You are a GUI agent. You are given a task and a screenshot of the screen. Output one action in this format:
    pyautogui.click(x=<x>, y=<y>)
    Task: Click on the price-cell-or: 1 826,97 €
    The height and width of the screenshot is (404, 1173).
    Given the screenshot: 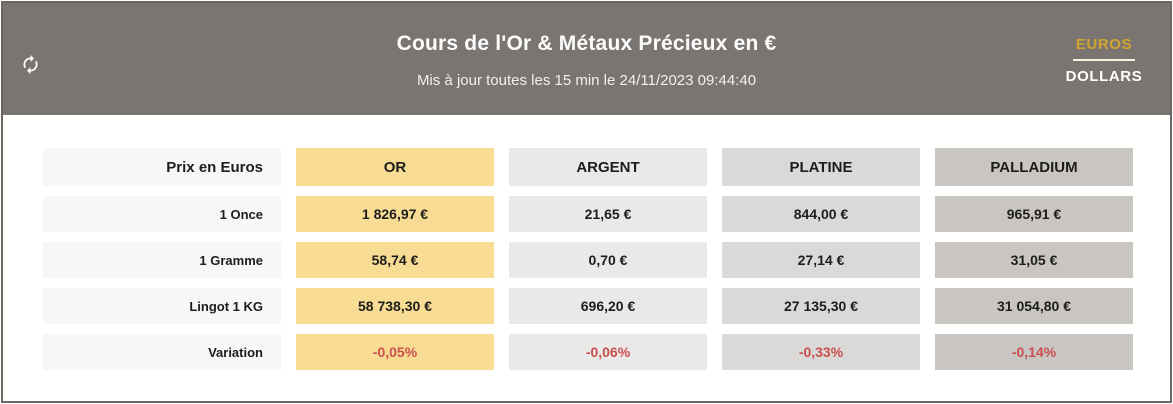 What is the action you would take?
    pyautogui.click(x=395, y=214)
    